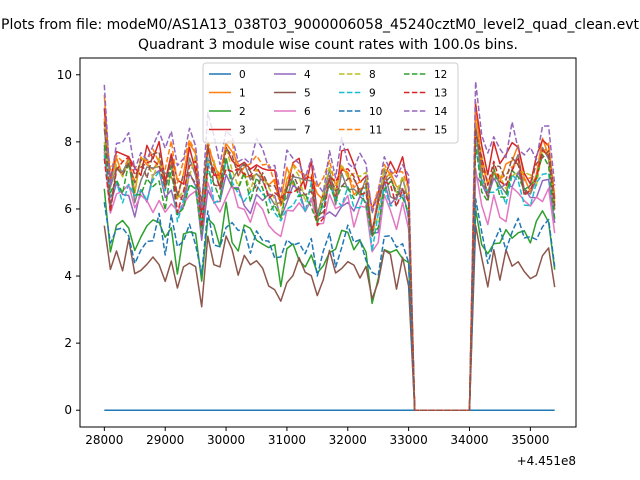 The height and width of the screenshot is (480, 640). I want to click on x-tick-label: 33000, so click(409, 440).